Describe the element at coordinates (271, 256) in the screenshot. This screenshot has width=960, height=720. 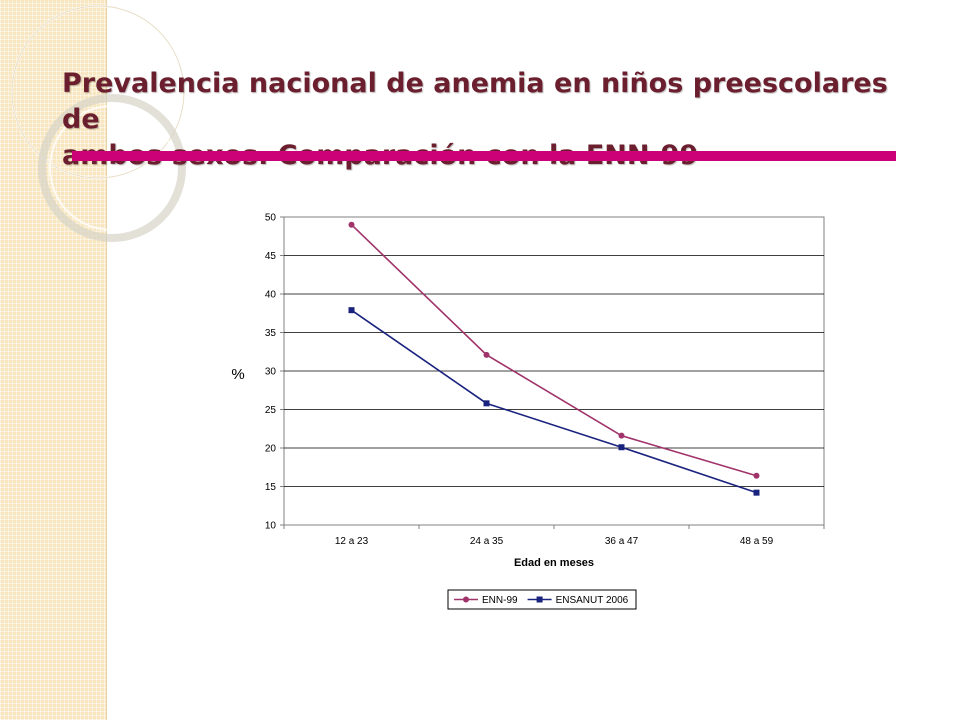
I see `y-tick-label: 45` at that location.